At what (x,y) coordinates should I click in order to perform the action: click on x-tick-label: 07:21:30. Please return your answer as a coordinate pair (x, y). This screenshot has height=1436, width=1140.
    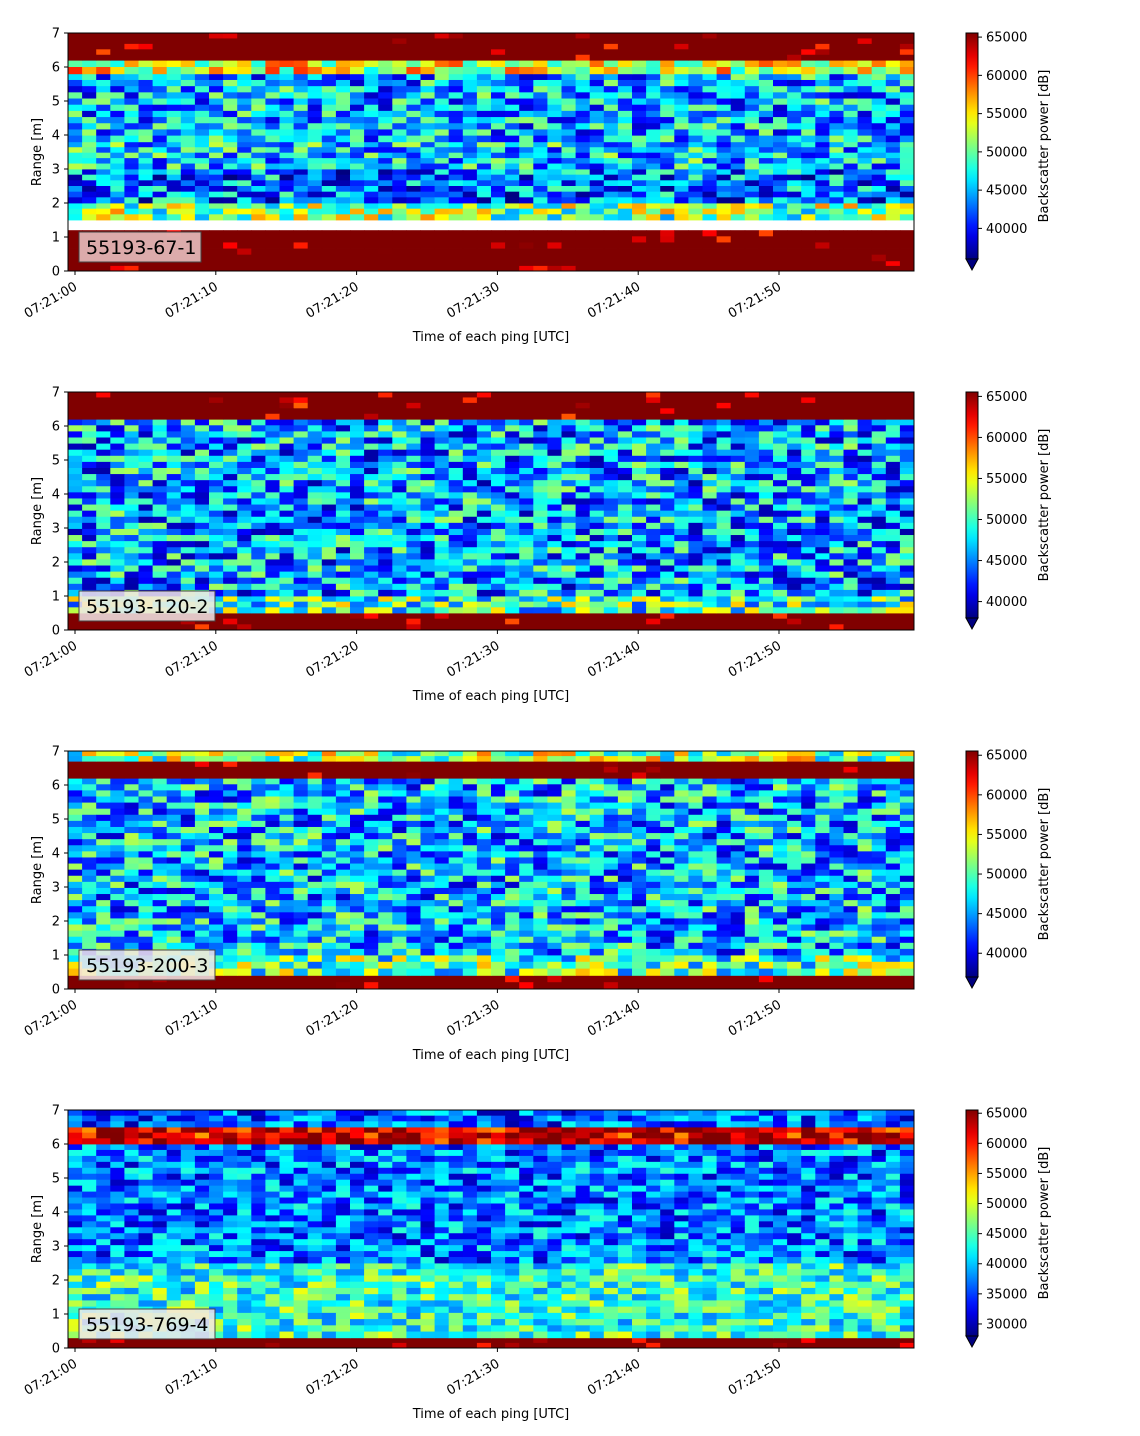
    Looking at the image, I should click on (473, 659).